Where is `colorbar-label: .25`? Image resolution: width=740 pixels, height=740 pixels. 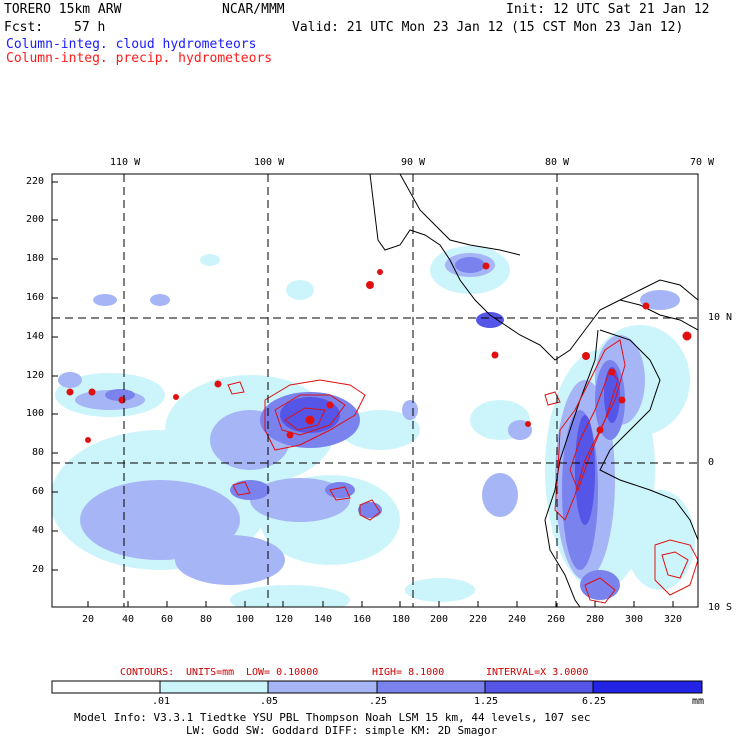
colorbar-label: .25 is located at coordinates (378, 701).